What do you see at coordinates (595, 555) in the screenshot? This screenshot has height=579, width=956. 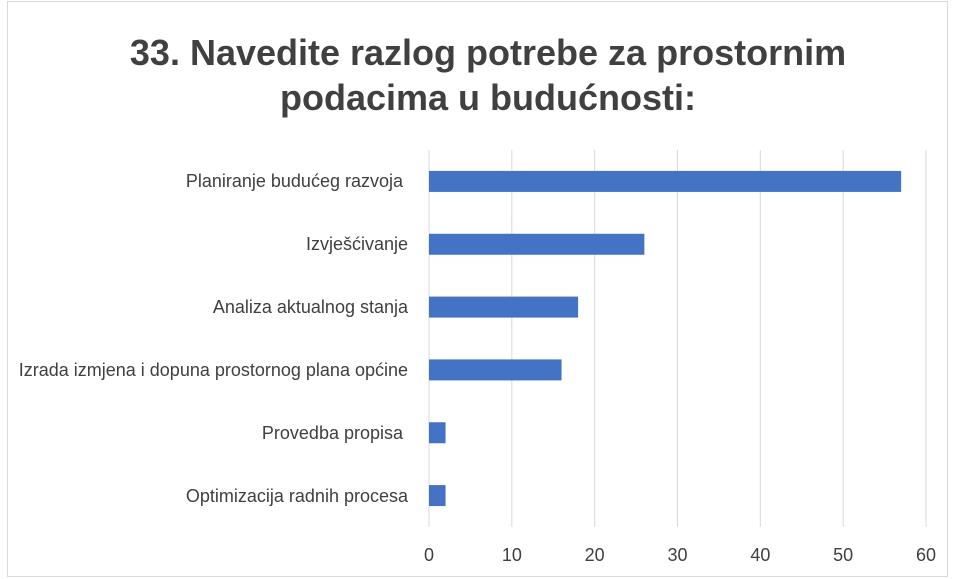 I see `x-tick-label: 20` at bounding box center [595, 555].